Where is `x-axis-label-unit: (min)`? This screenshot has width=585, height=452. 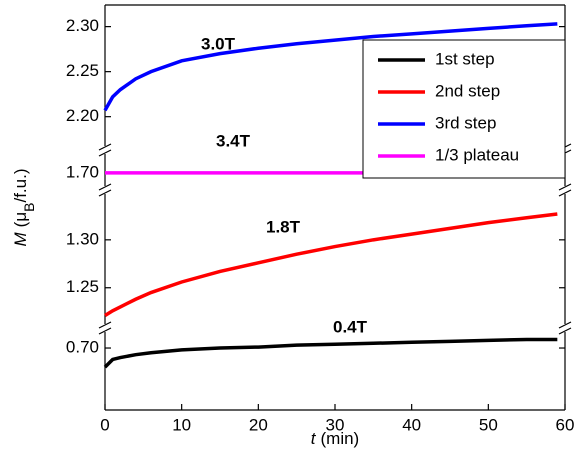 x-axis-label-unit: (min) is located at coordinates (340, 438).